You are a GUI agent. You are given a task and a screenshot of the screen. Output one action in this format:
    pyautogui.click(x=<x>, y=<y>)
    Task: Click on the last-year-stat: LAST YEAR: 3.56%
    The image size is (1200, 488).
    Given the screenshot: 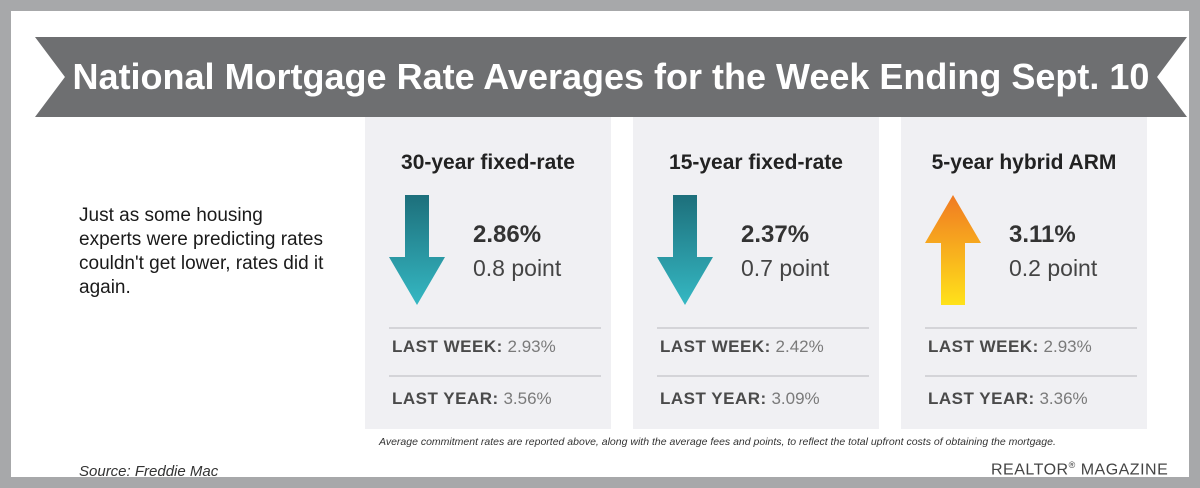 What is the action you would take?
    pyautogui.click(x=472, y=399)
    